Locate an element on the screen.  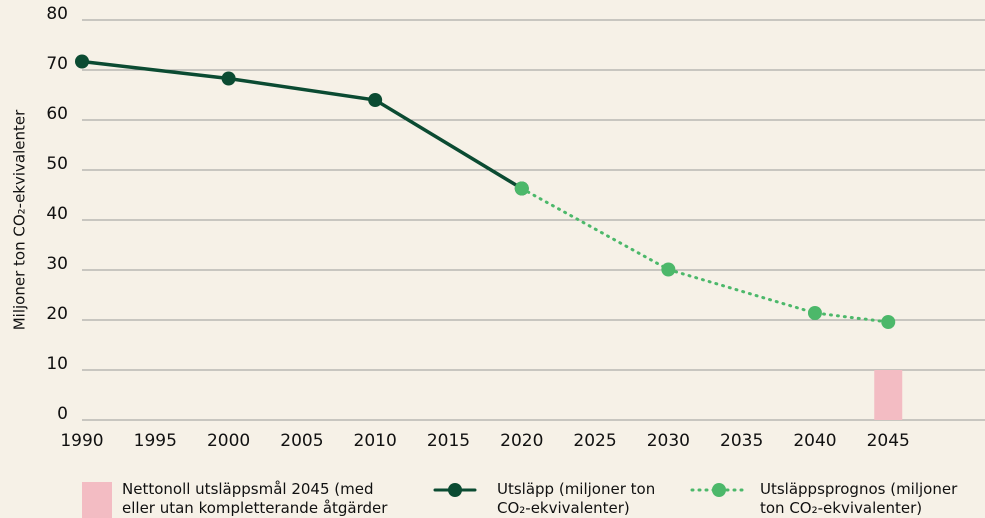
bar is located at coordinates (888, 395).